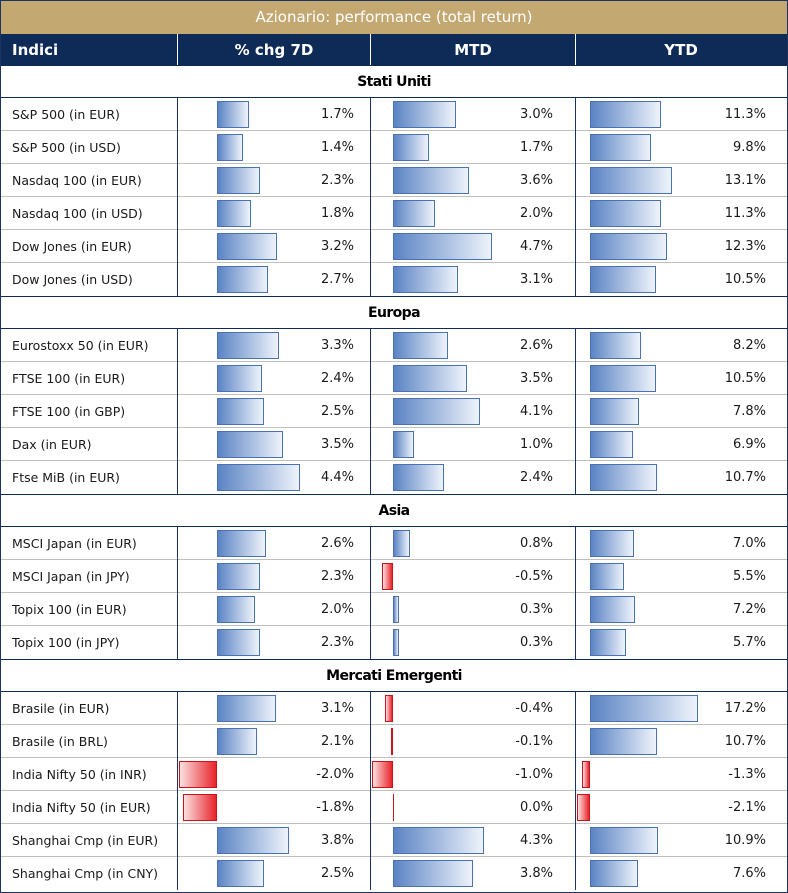 Image resolution: width=788 pixels, height=893 pixels. What do you see at coordinates (394, 774) in the screenshot?
I see `table-row: India Nifty 50 (in INR) -2.0% -1.0% -1.3%` at bounding box center [394, 774].